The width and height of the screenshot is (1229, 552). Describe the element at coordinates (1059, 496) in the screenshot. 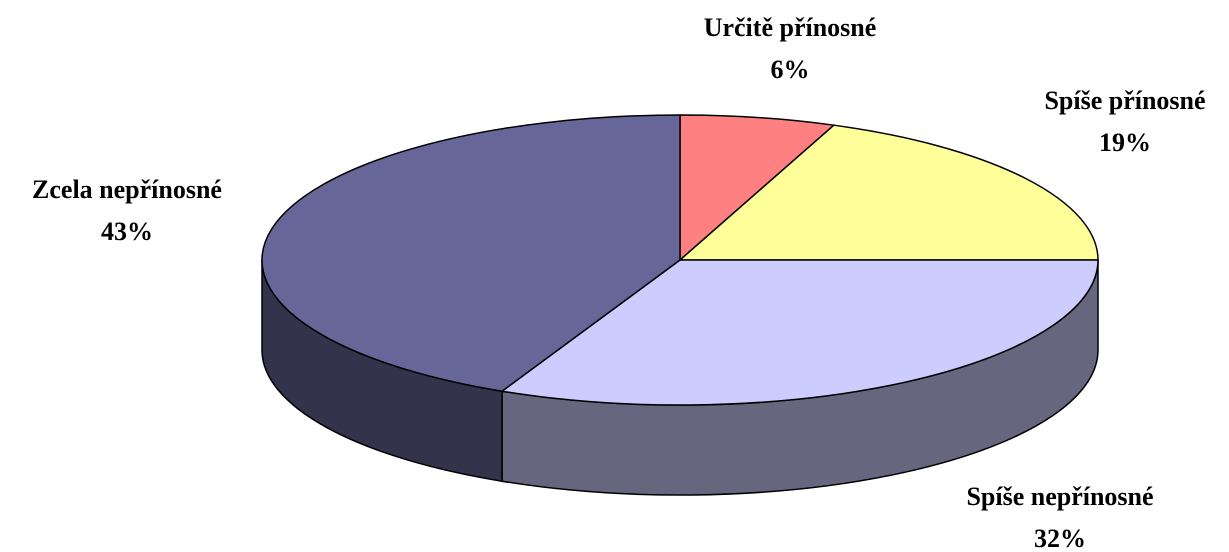

I see `slice-label: Spíše nepřínosné` at that location.